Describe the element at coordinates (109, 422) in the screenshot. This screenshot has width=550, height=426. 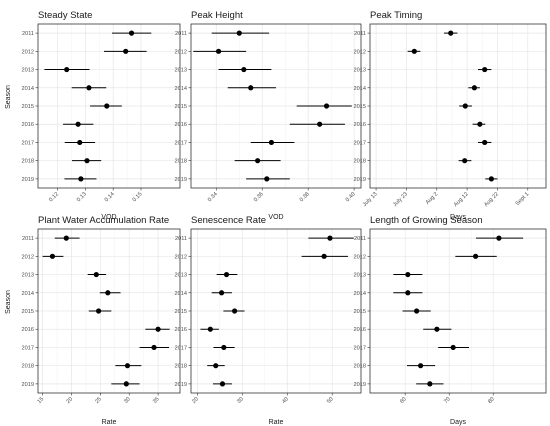
I see `x-axis-label: Rate` at that location.